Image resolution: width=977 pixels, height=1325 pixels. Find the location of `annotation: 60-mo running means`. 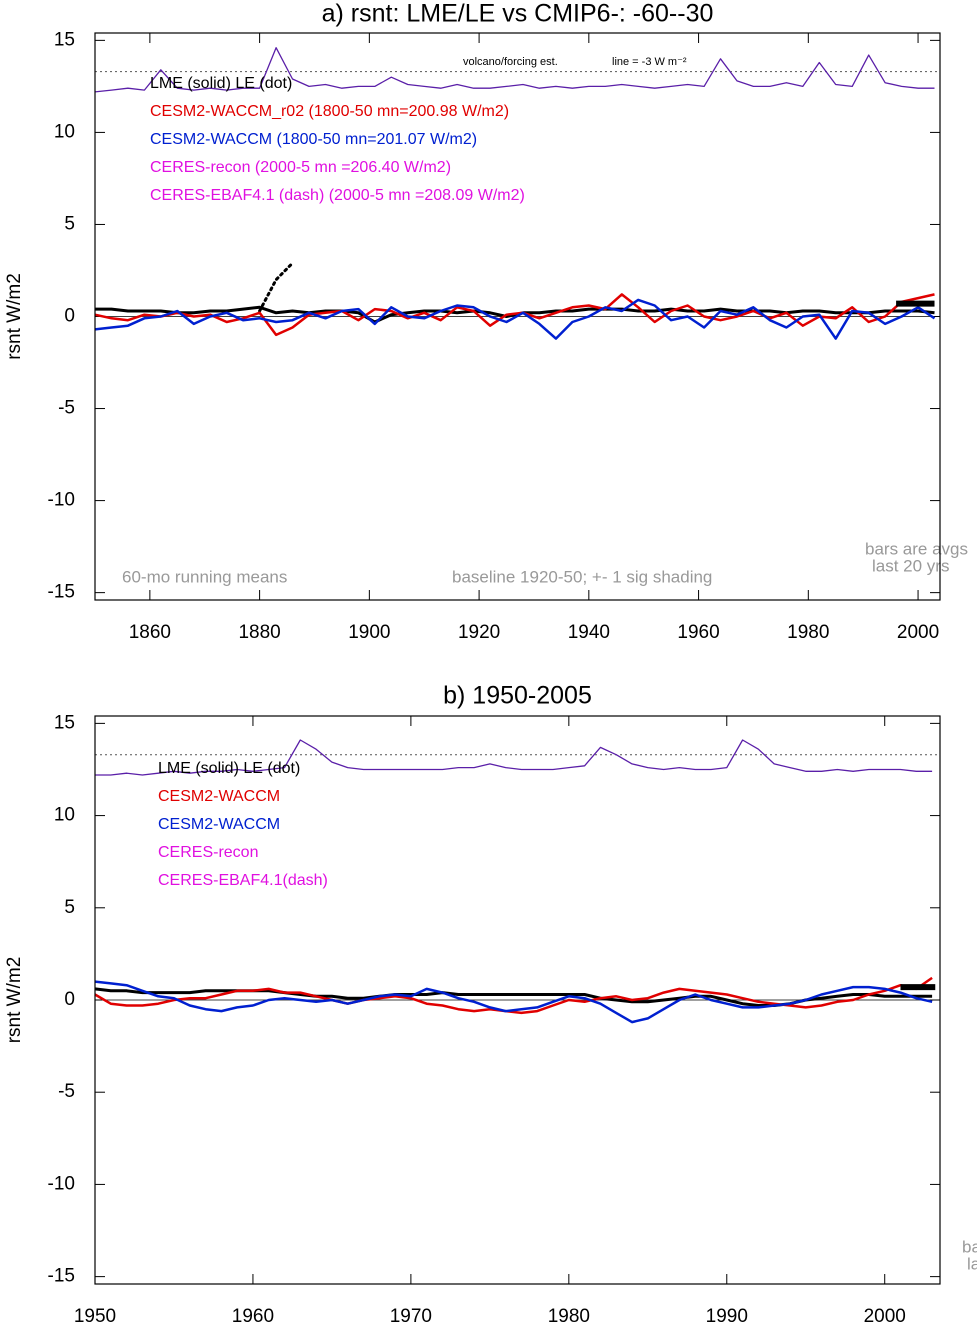

annotation: 60-mo running means is located at coordinates (204, 576).